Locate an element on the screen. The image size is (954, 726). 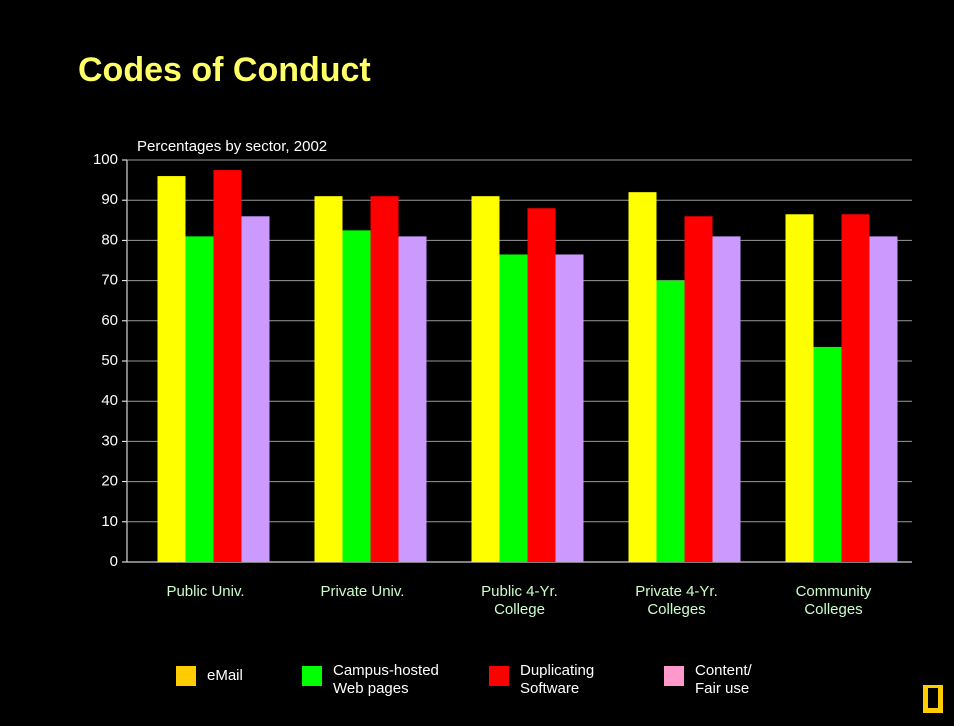
y-tick-label: 80 is located at coordinates (109, 239).